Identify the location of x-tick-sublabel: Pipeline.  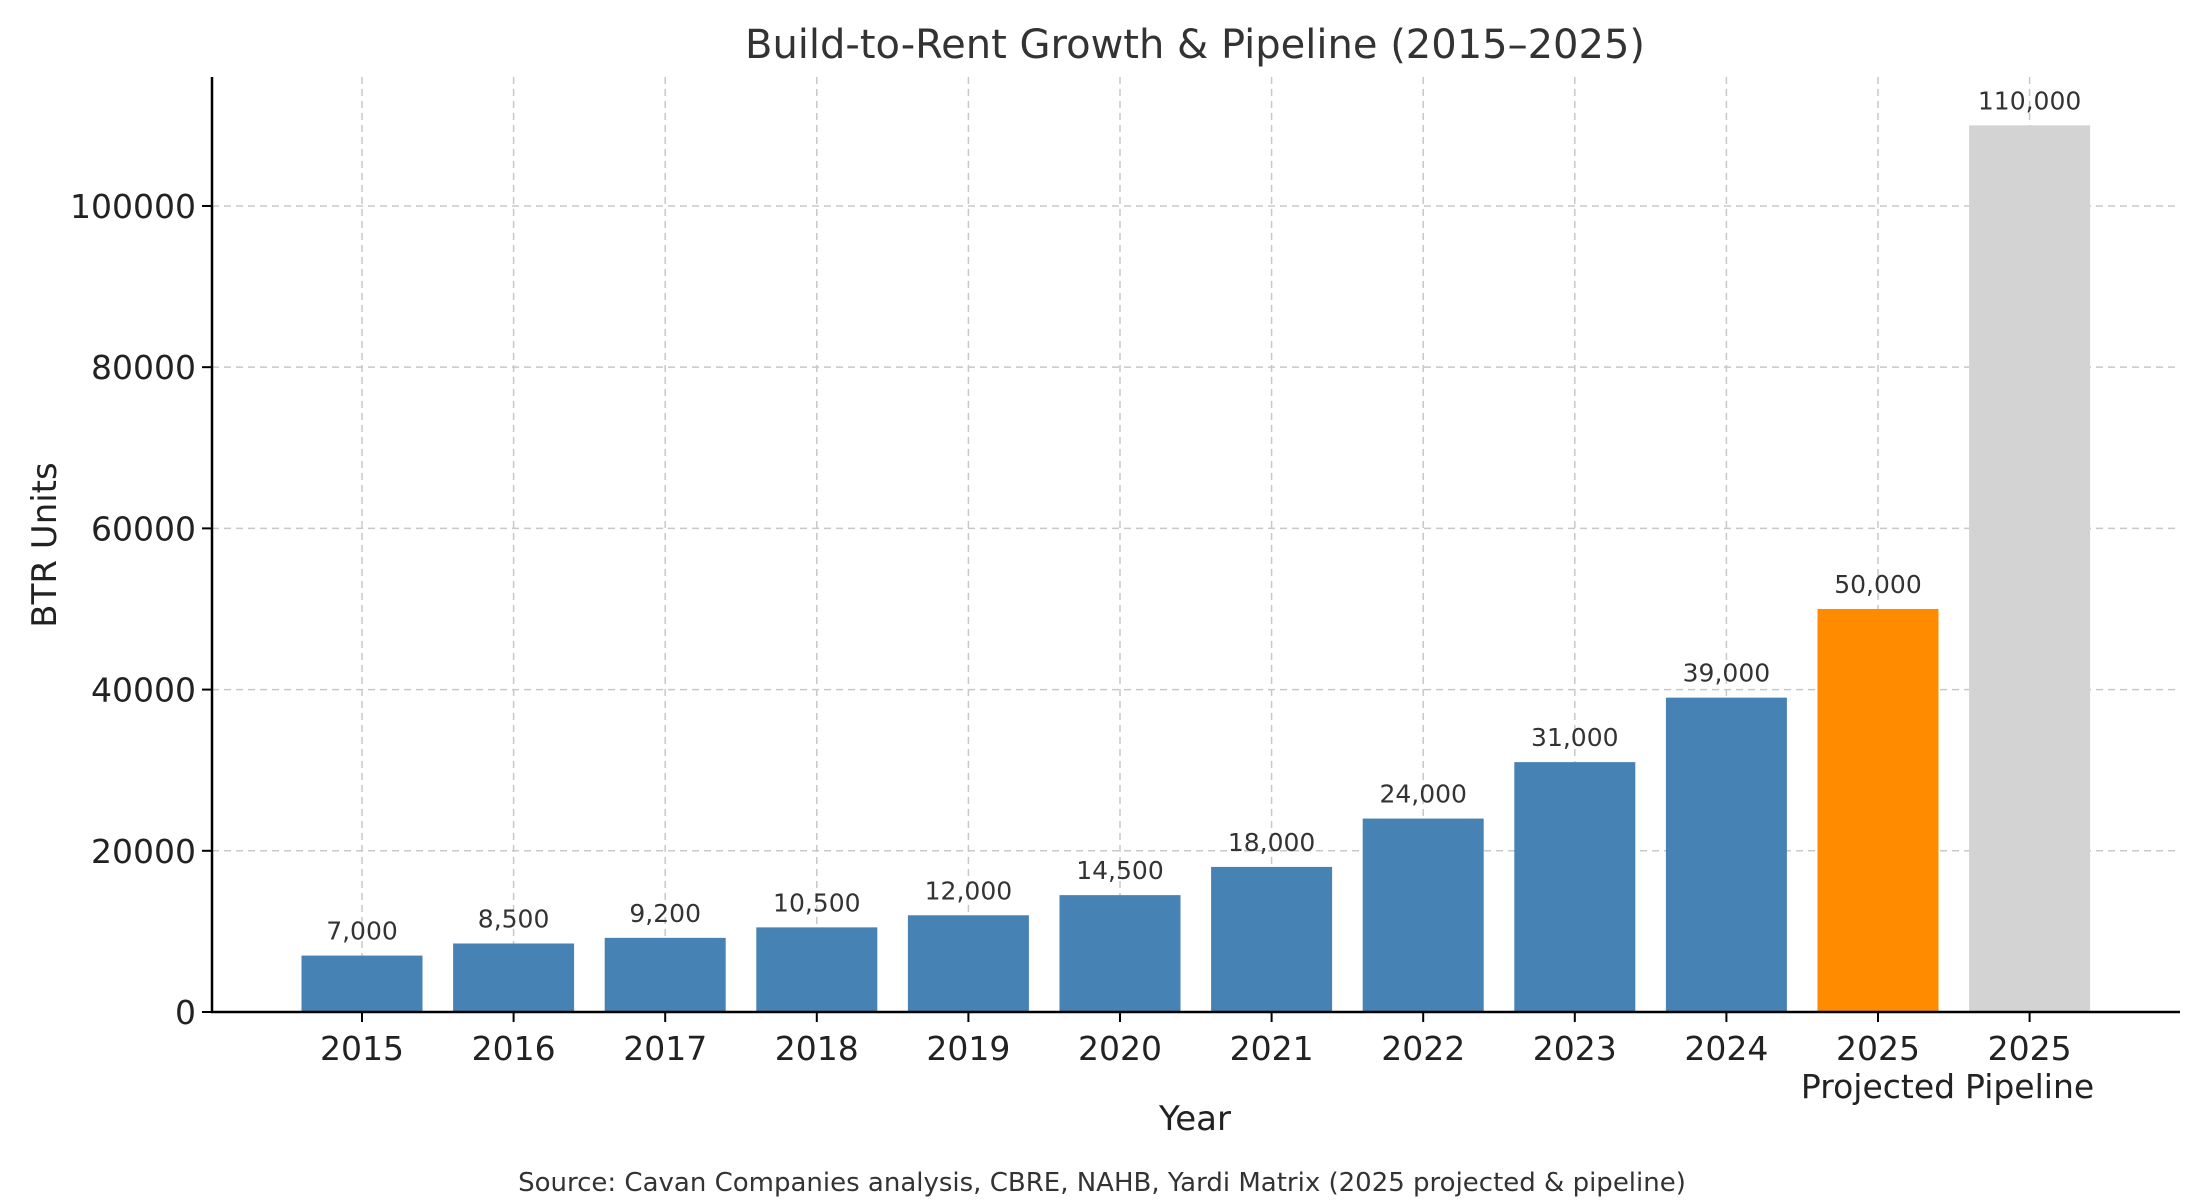
(2029, 1086).